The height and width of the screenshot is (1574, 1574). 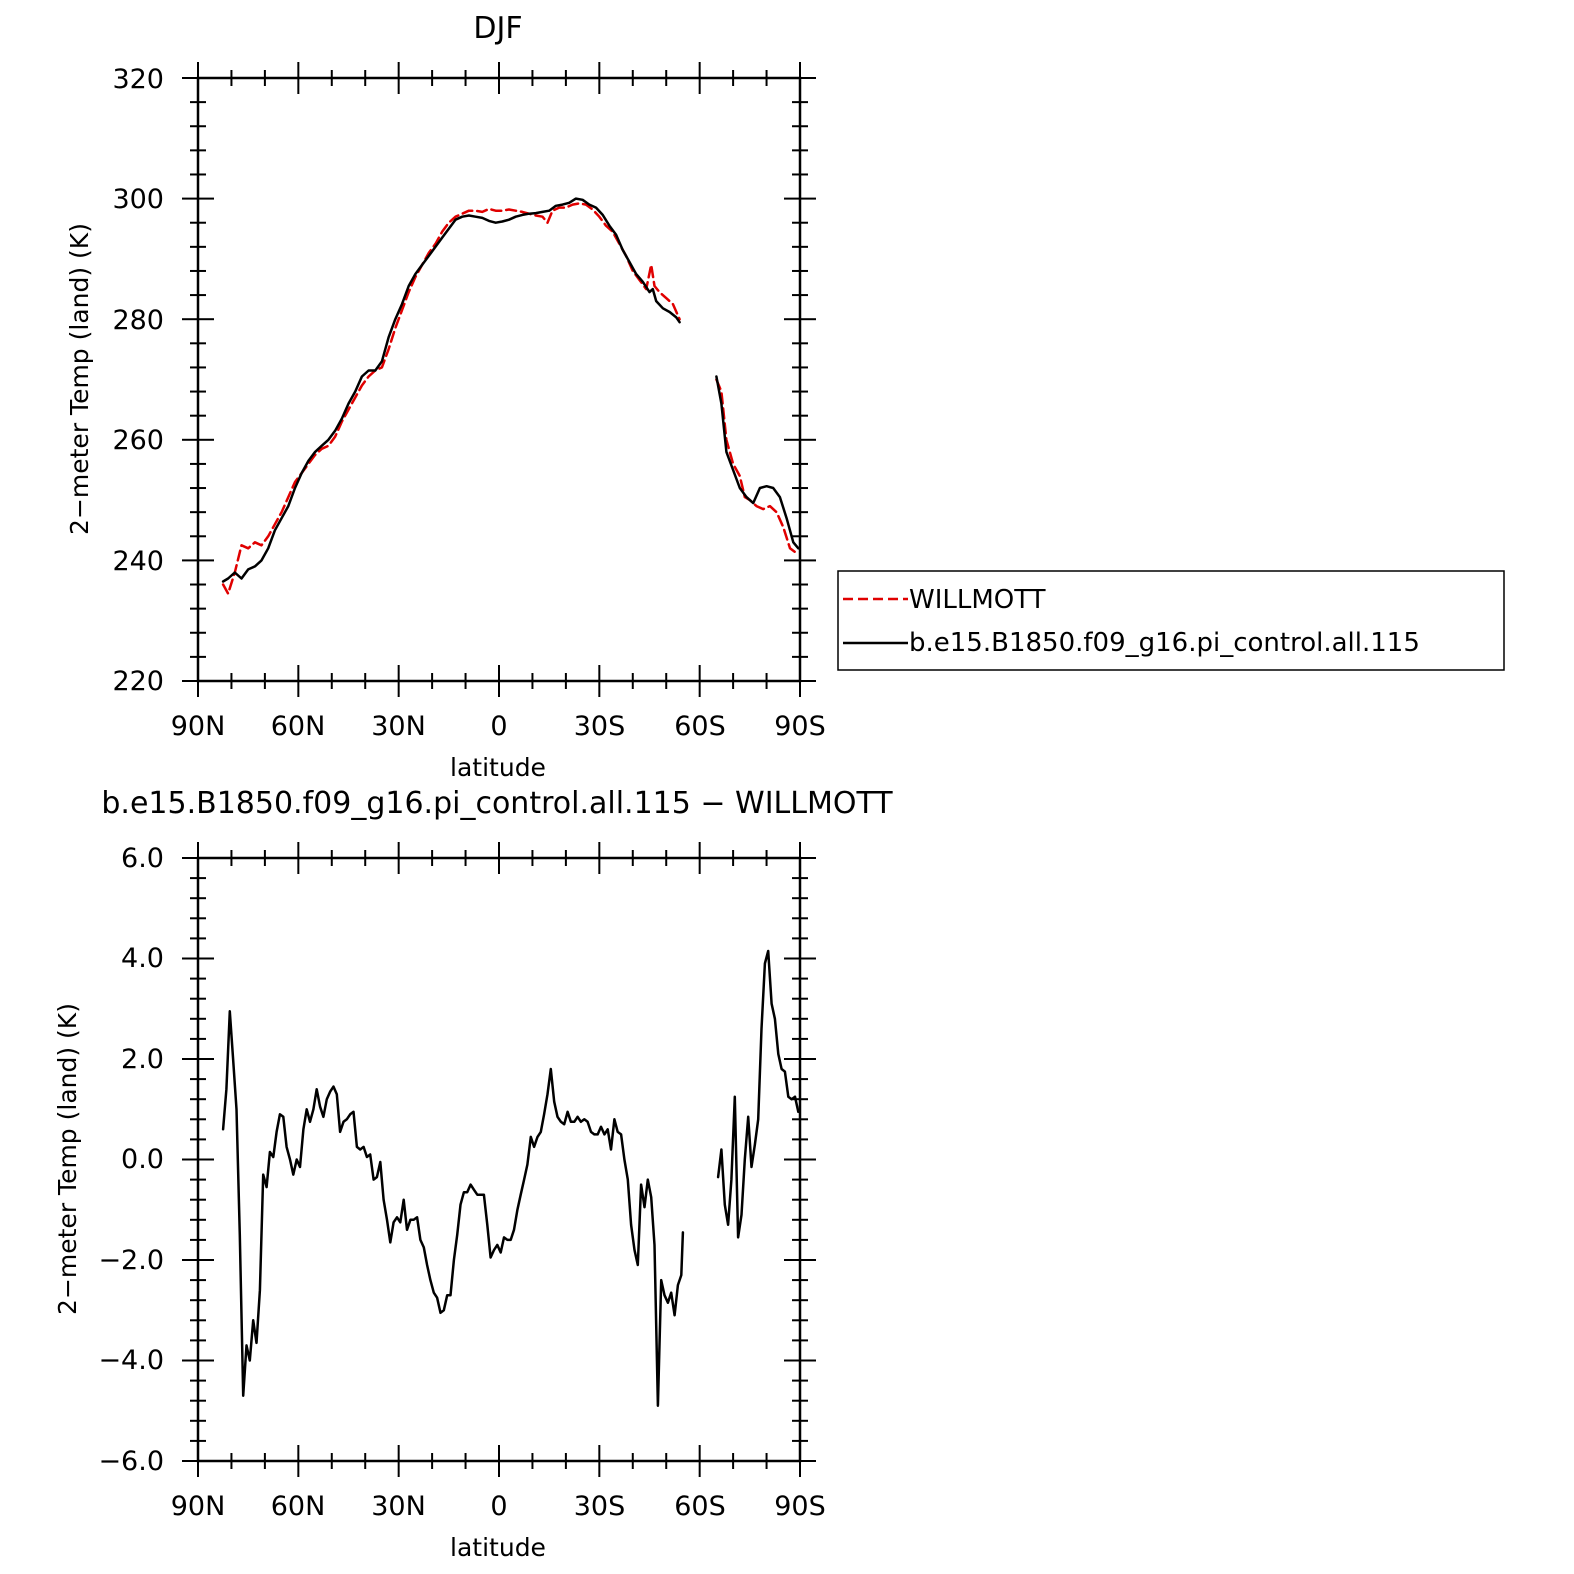 I want to click on bottom-x-tick-label: 30S, so click(x=600, y=1506).